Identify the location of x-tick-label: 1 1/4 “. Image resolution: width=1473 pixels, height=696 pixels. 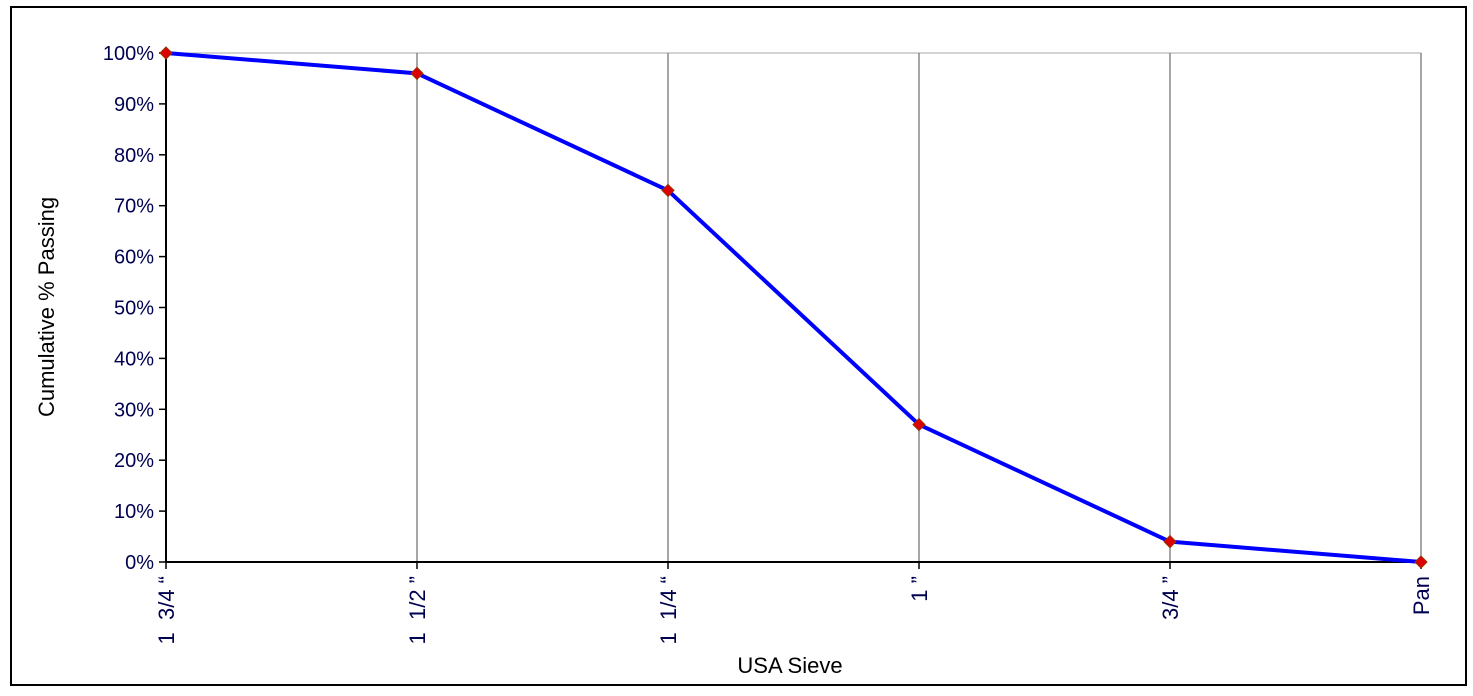
(668, 610).